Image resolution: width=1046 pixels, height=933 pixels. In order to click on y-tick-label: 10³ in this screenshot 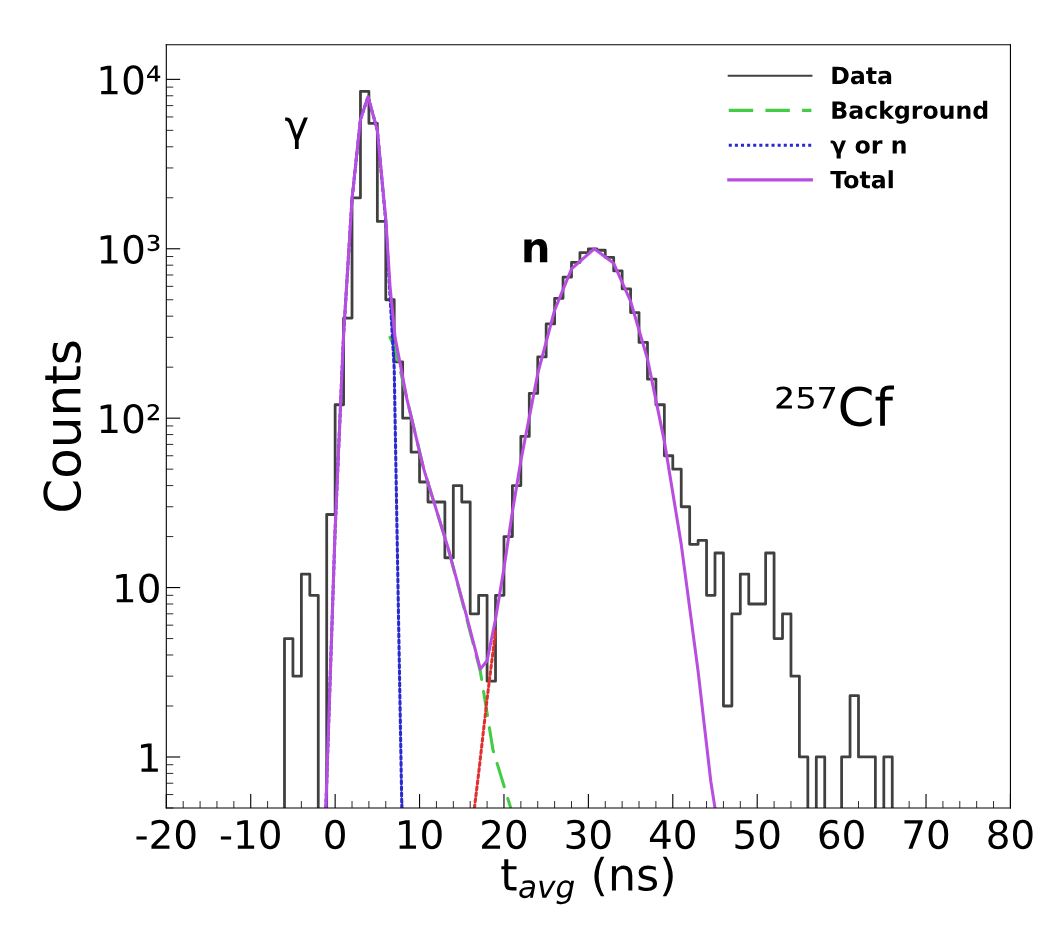, I will do `click(130, 249)`.